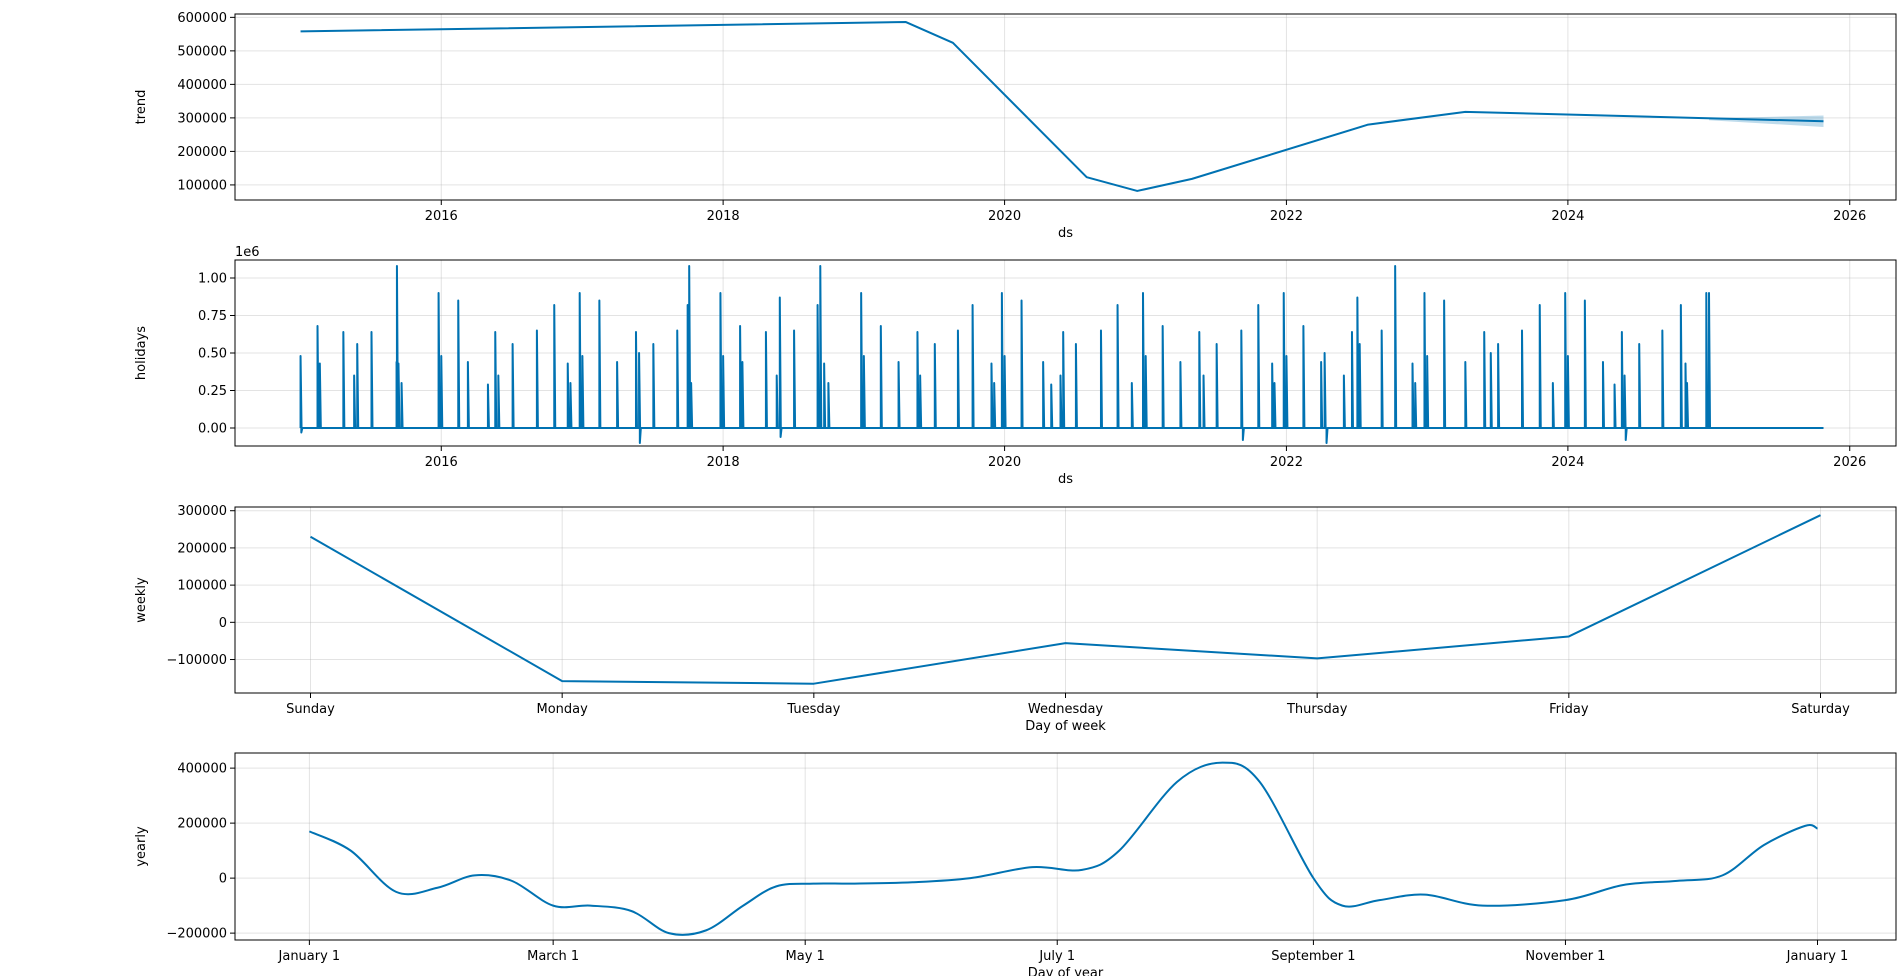 Image resolution: width=1904 pixels, height=976 pixels. What do you see at coordinates (1065, 479) in the screenshot?
I see `holidays-x-axis-label: ds` at bounding box center [1065, 479].